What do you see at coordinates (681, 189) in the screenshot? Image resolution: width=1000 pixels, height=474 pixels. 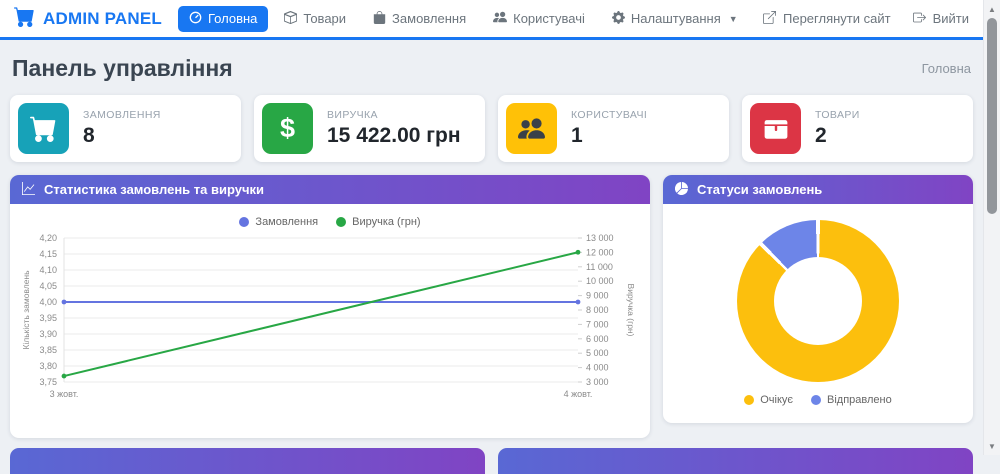 I see `pie-chart-icon` at bounding box center [681, 189].